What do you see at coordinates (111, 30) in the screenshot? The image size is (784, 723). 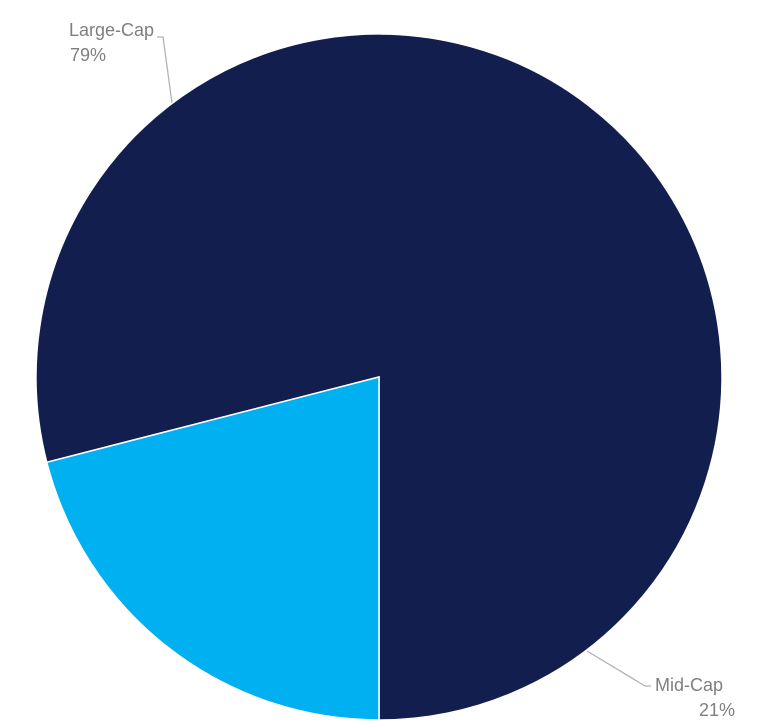 I see `slice-label-large-cap-name: Large-Cap` at bounding box center [111, 30].